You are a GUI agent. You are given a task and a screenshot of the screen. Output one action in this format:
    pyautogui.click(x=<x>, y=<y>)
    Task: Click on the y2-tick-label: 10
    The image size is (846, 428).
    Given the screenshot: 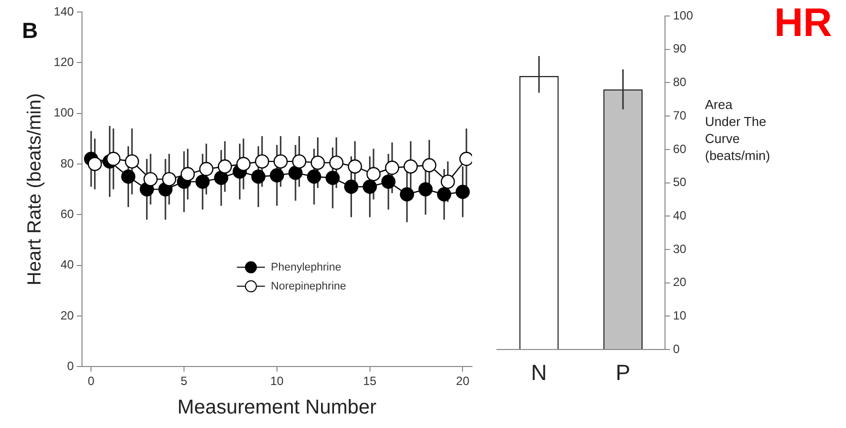 What is the action you would take?
    pyautogui.click(x=679, y=315)
    